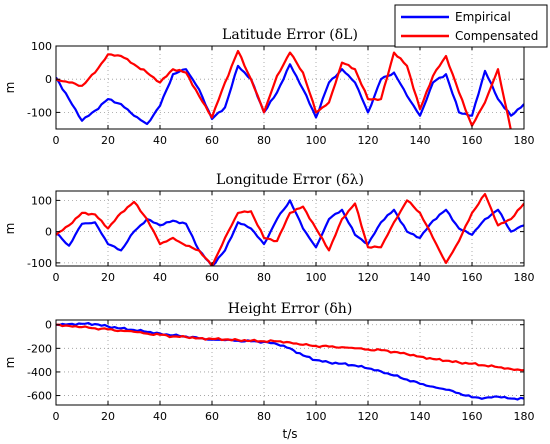 Image resolution: width=550 pixels, height=444 pixels. What do you see at coordinates (56, 140) in the screenshot?
I see `xtick-label-latitude: 0` at bounding box center [56, 140].